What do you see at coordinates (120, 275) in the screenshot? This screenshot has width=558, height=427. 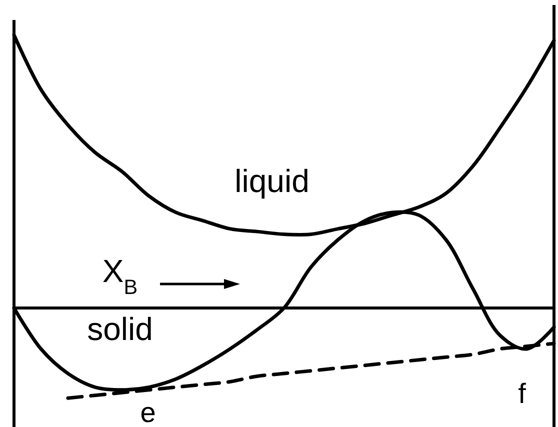 I see `annotation: X$_{B}$` at bounding box center [120, 275].